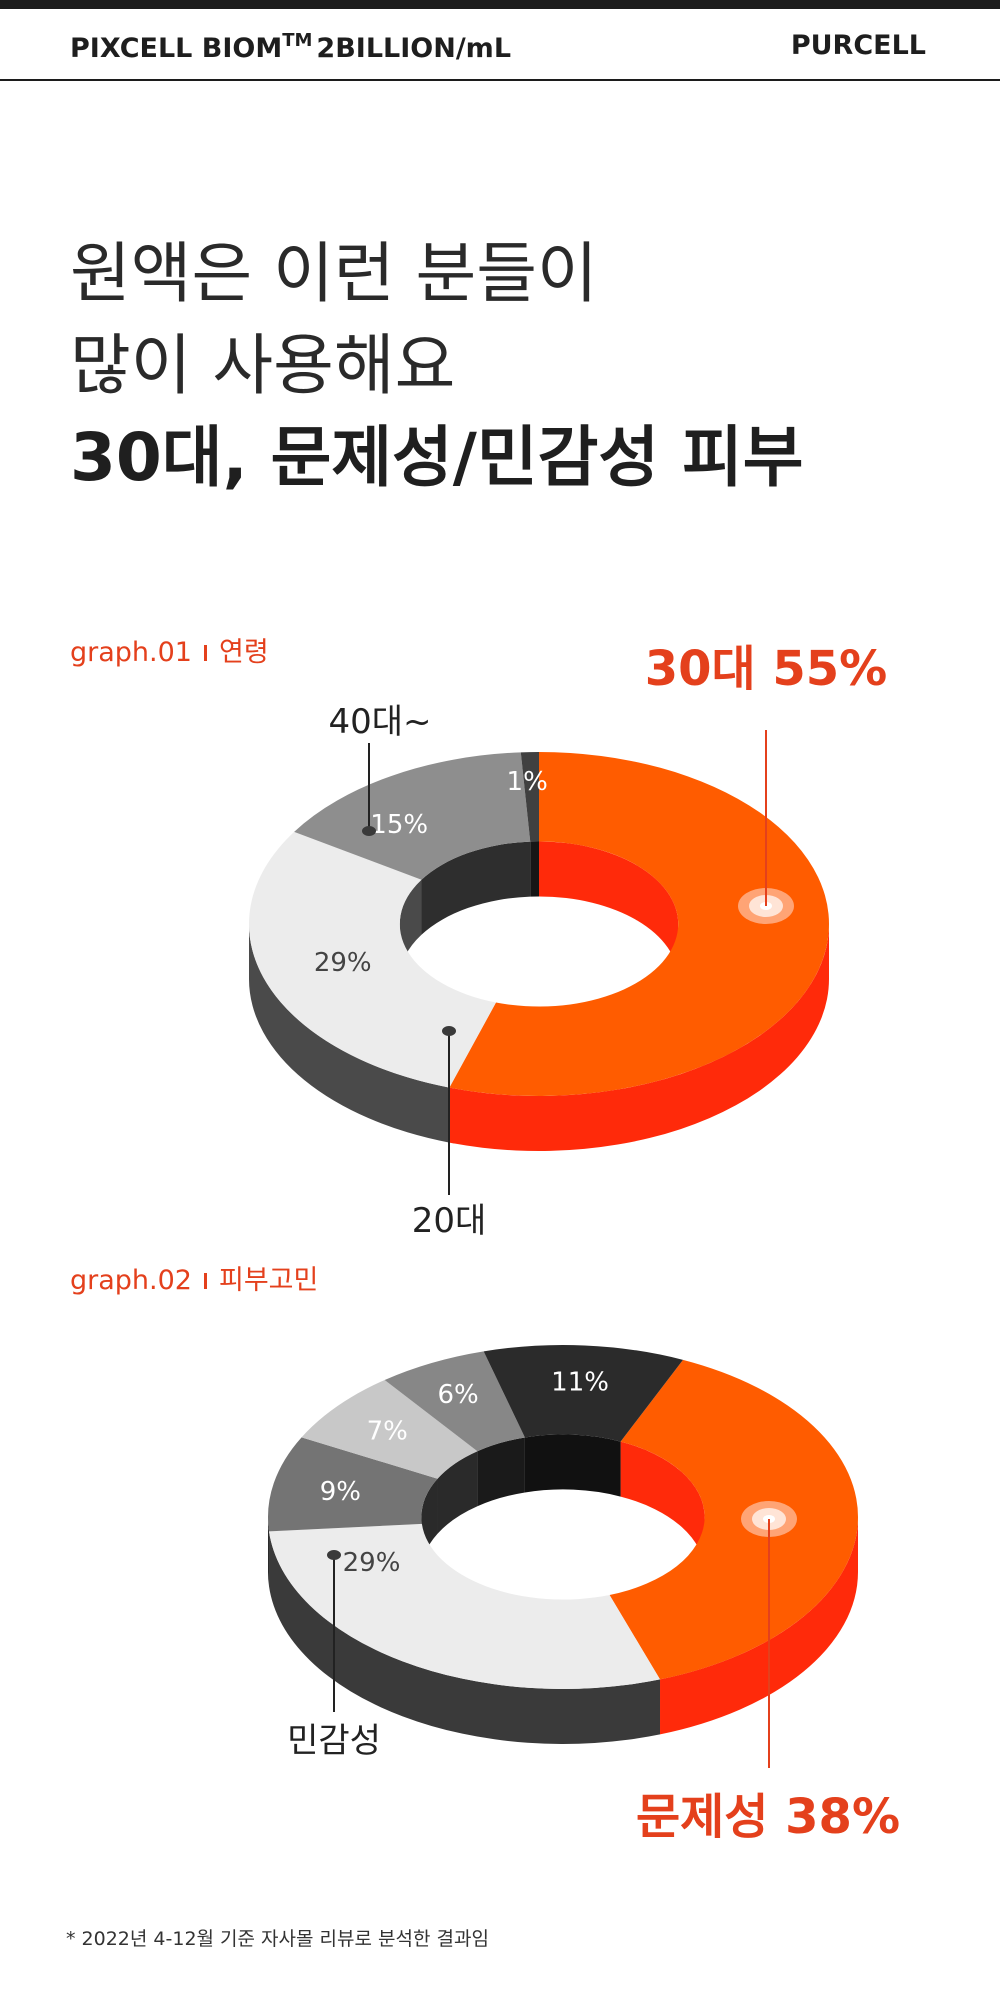  I want to click on slice-value-label: 7%, so click(387, 1431).